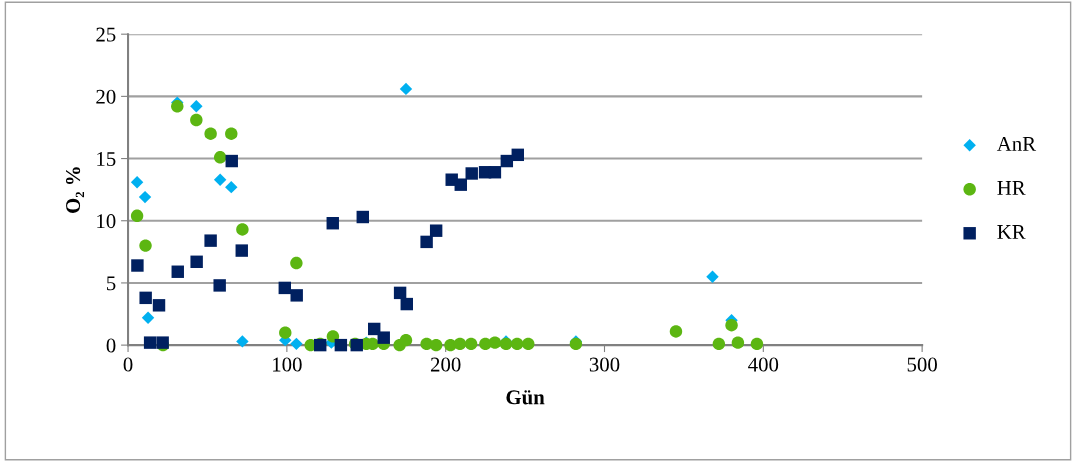 Image resolution: width=1076 pixels, height=462 pixels. I want to click on legend-label: KR, so click(1011, 232).